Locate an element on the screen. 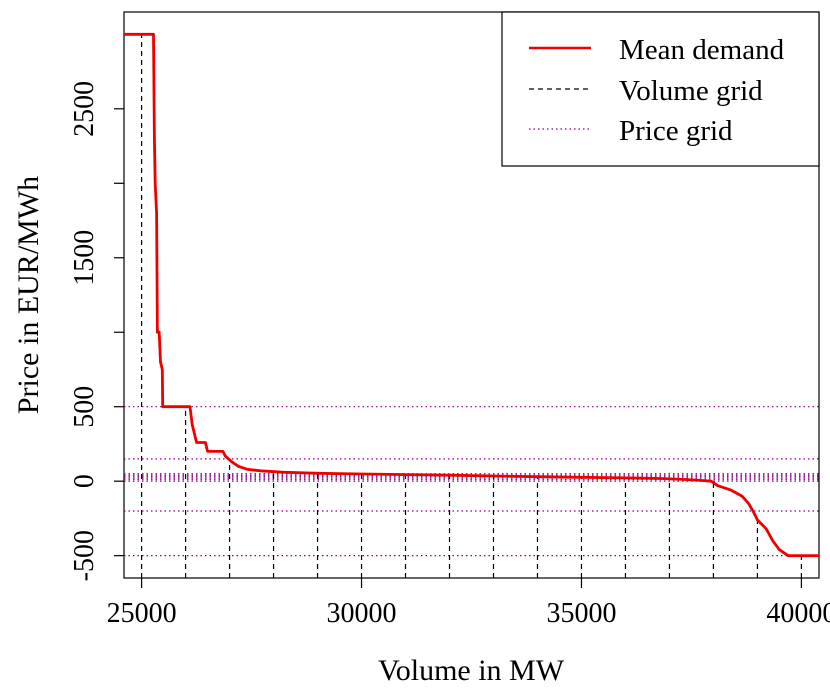 This screenshot has width=830, height=692. legend-label-mean-demand: Mean demand is located at coordinates (702, 50).